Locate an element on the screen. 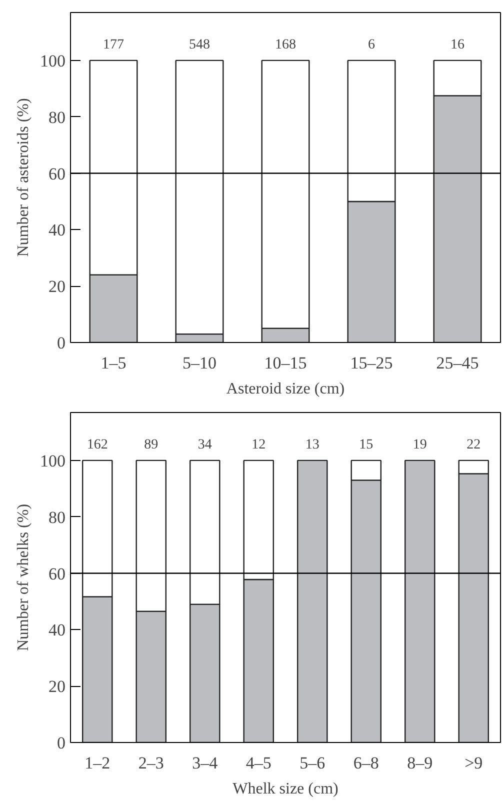 Image resolution: width=502 pixels, height=811 pixels. x-tick-label: 1–5 is located at coordinates (113, 363).